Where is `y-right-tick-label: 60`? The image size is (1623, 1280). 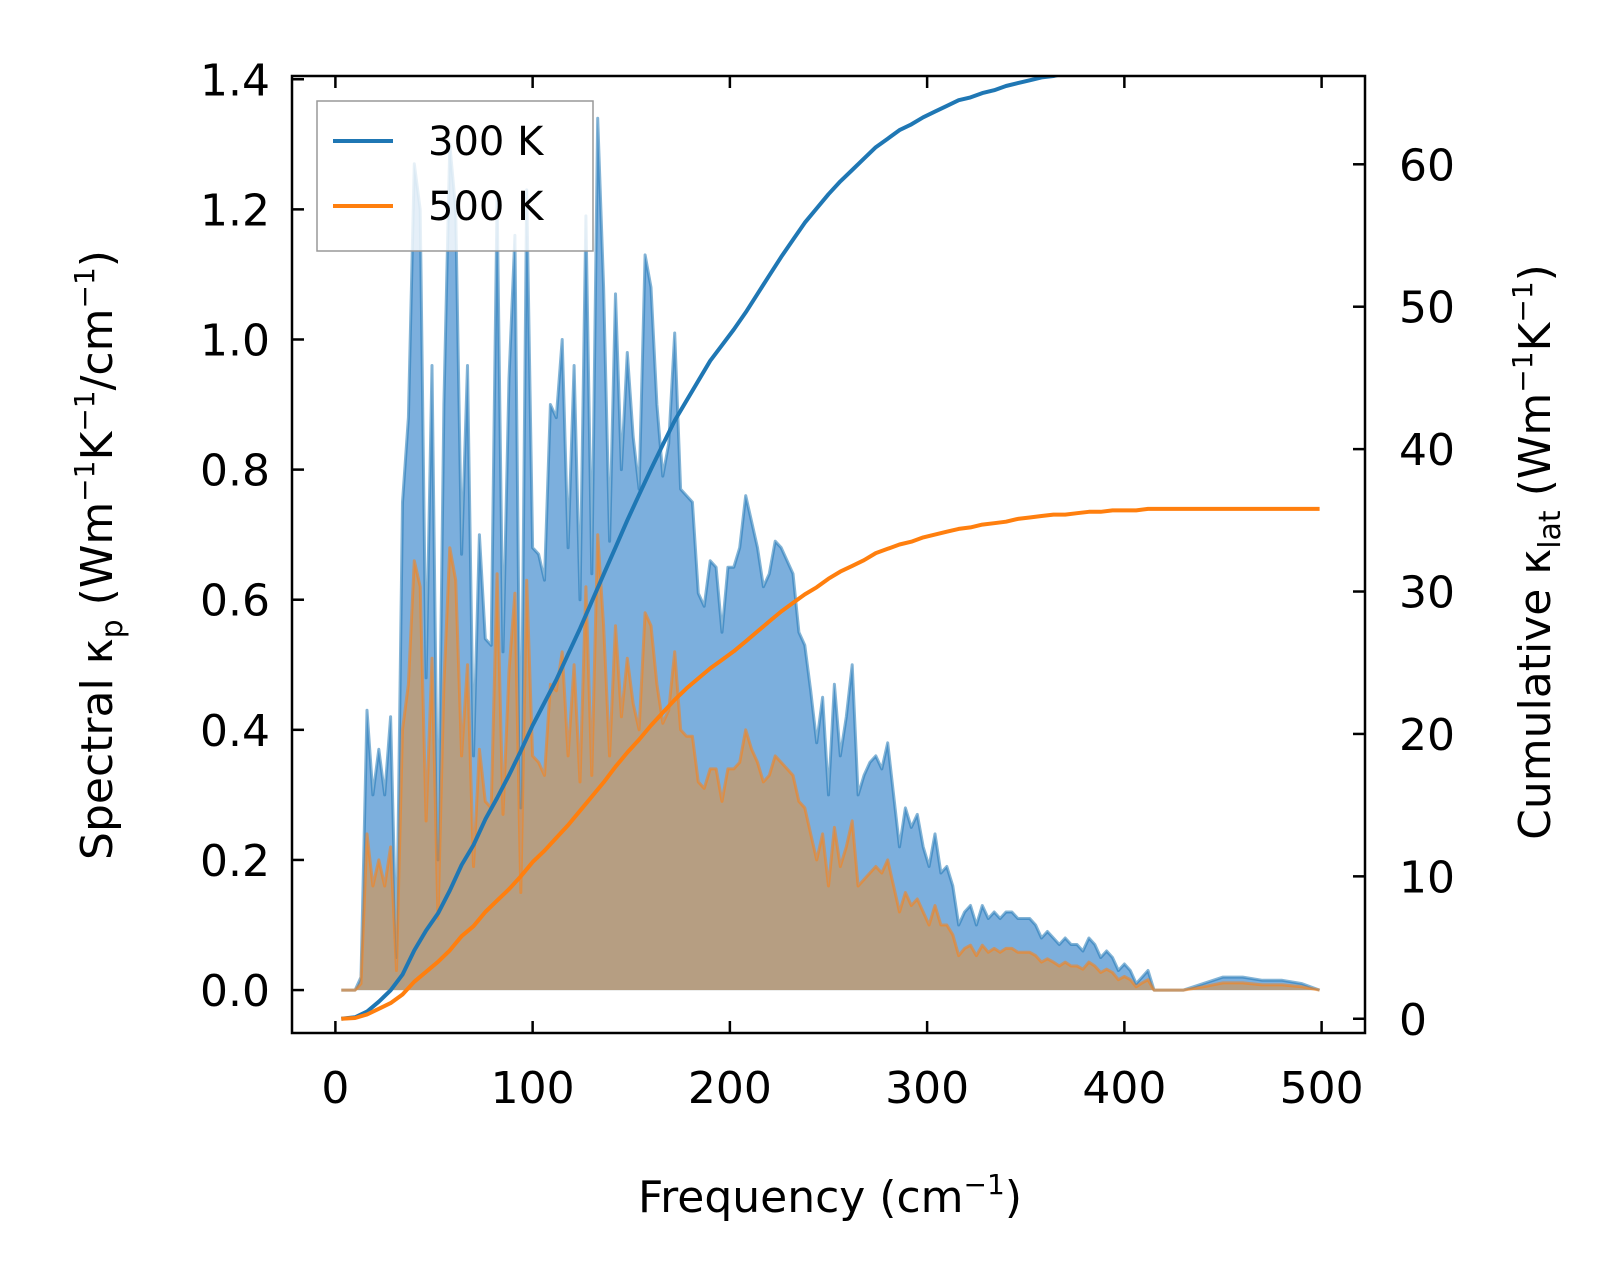 y-right-tick-label: 60 is located at coordinates (1427, 165).